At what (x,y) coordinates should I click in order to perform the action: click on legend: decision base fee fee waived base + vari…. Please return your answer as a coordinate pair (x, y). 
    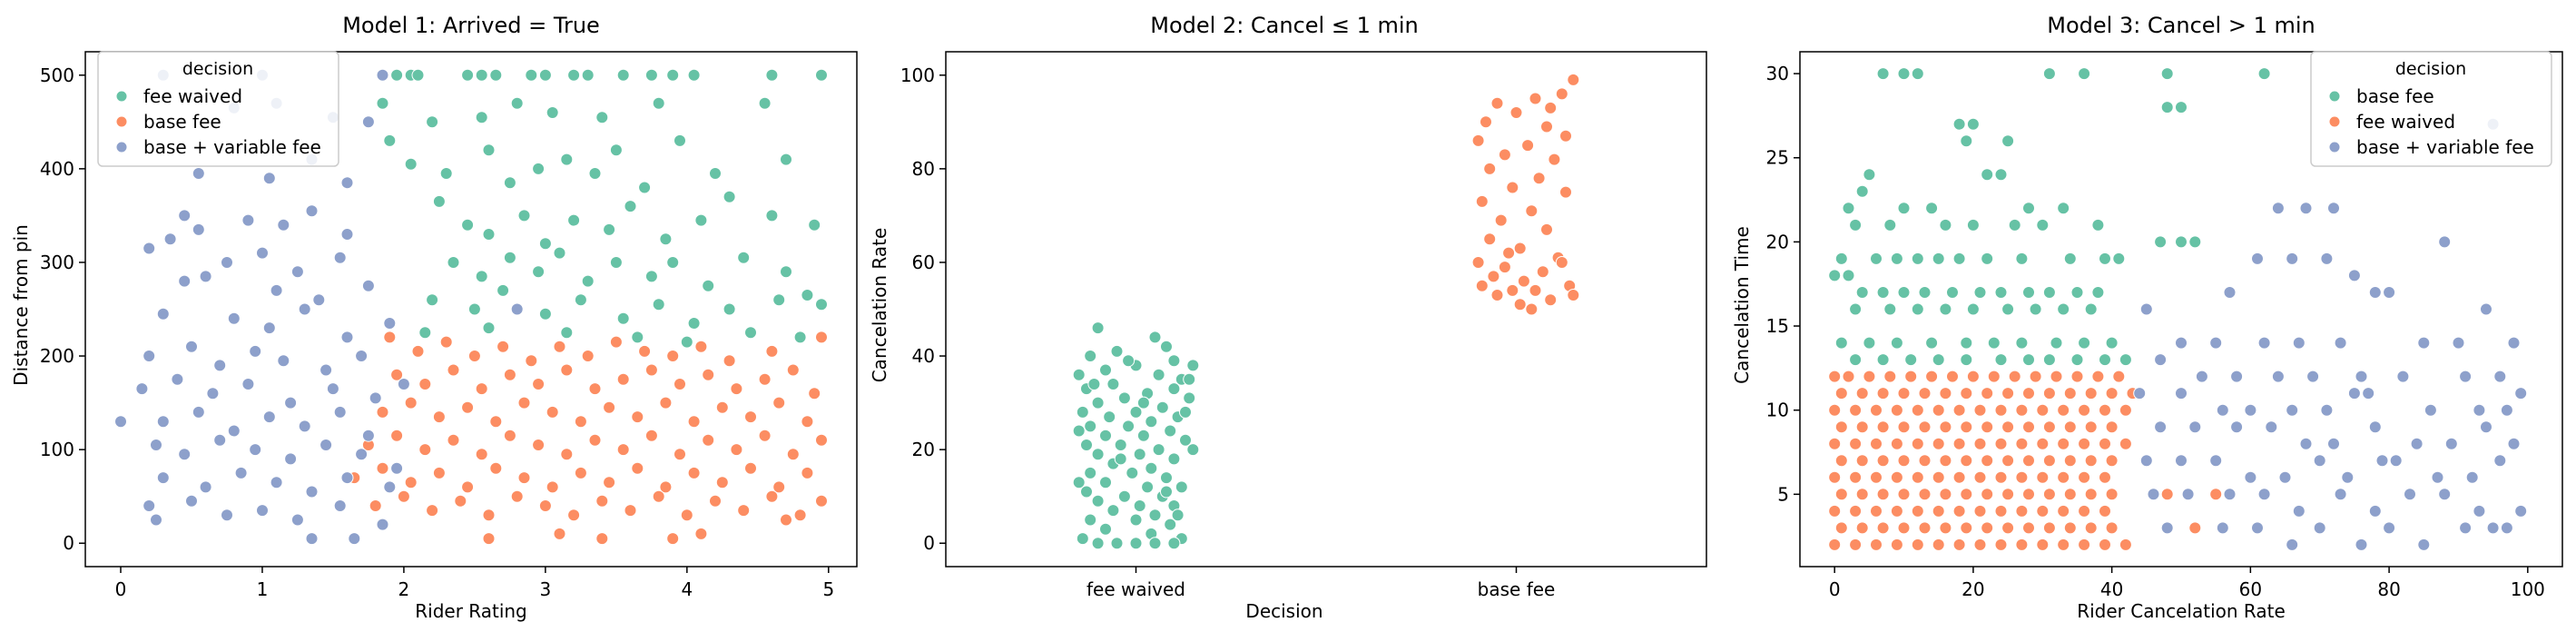
    Looking at the image, I should click on (2431, 109).